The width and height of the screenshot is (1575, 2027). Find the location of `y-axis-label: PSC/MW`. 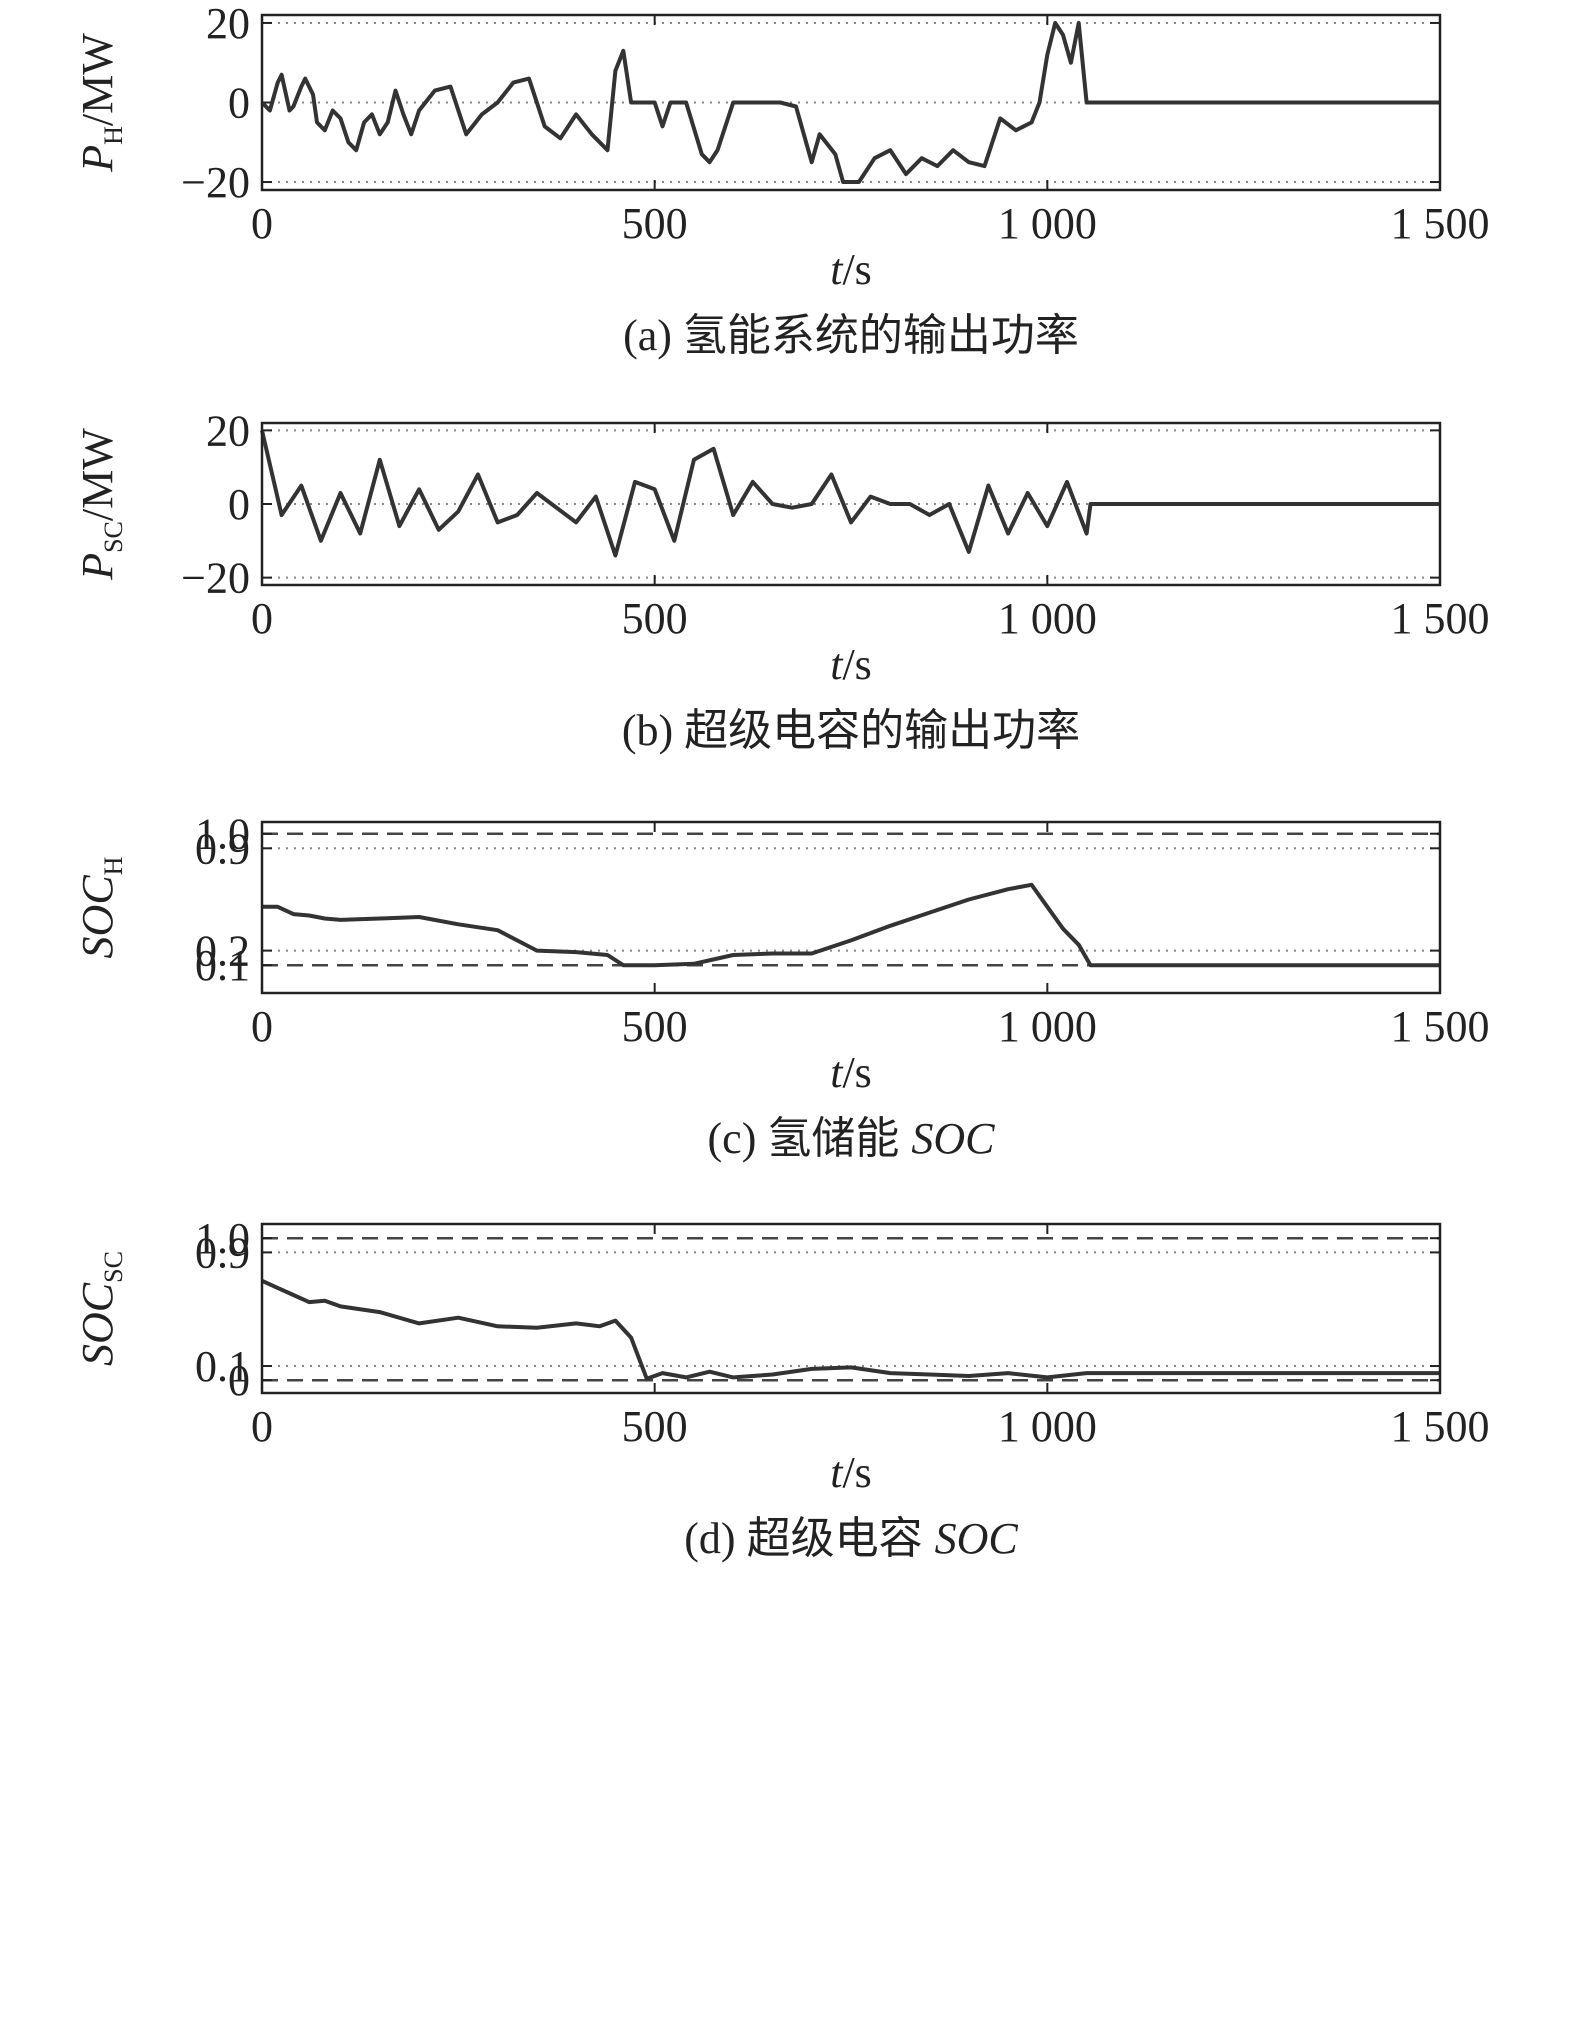

y-axis-label: PSC/MW is located at coordinates (100, 504).